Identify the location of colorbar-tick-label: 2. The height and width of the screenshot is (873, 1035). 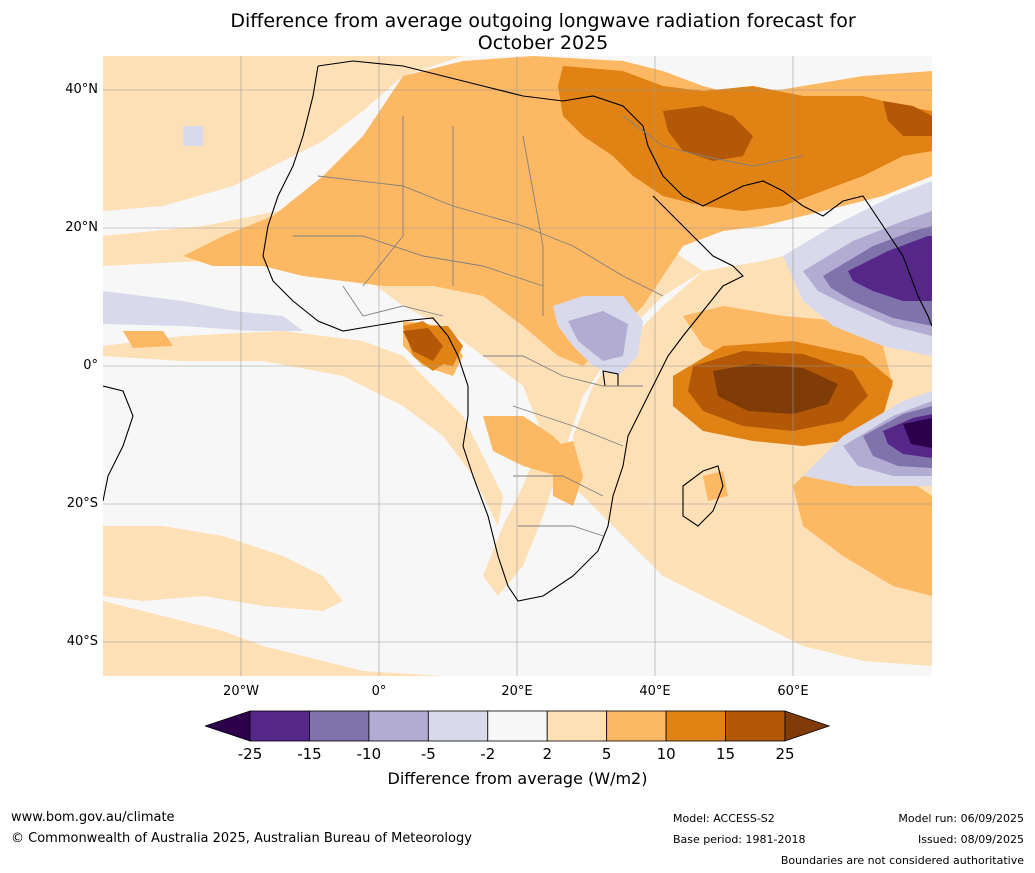
(547, 754).